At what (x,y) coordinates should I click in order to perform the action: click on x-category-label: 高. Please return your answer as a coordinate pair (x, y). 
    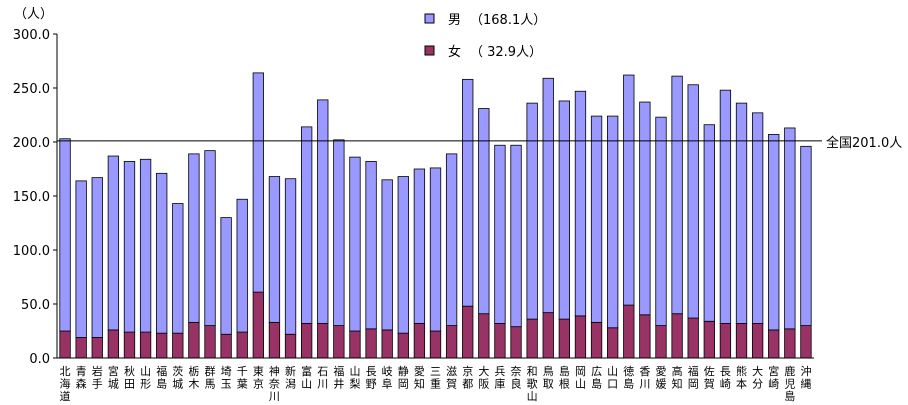
    Looking at the image, I should click on (677, 371).